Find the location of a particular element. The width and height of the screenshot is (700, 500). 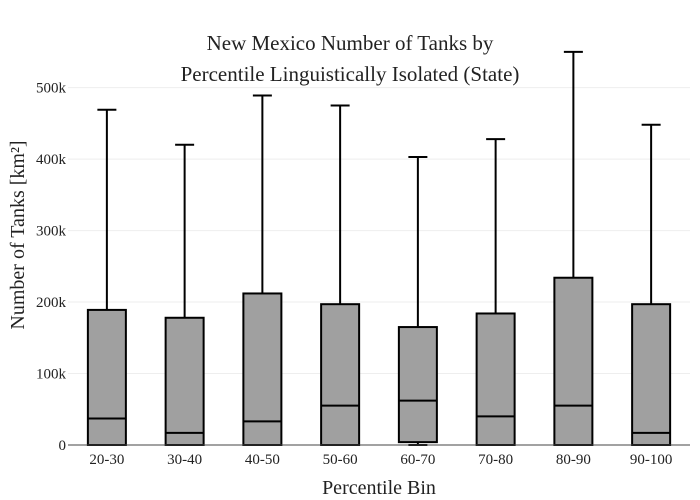

x-tick-label: 80-90 is located at coordinates (573, 460).